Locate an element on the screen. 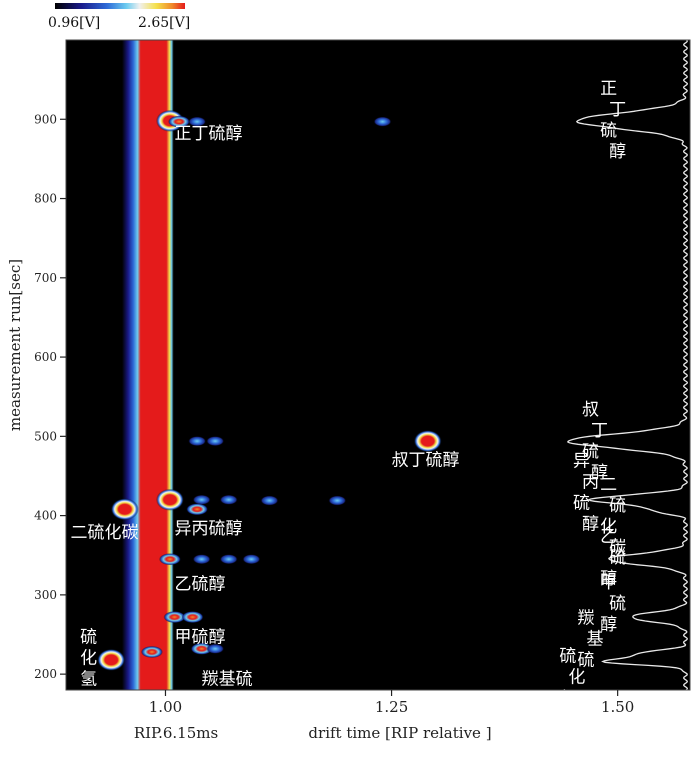 This screenshot has width=700, height=760. colorbar-max-label: 2.65[V] is located at coordinates (164, 23).